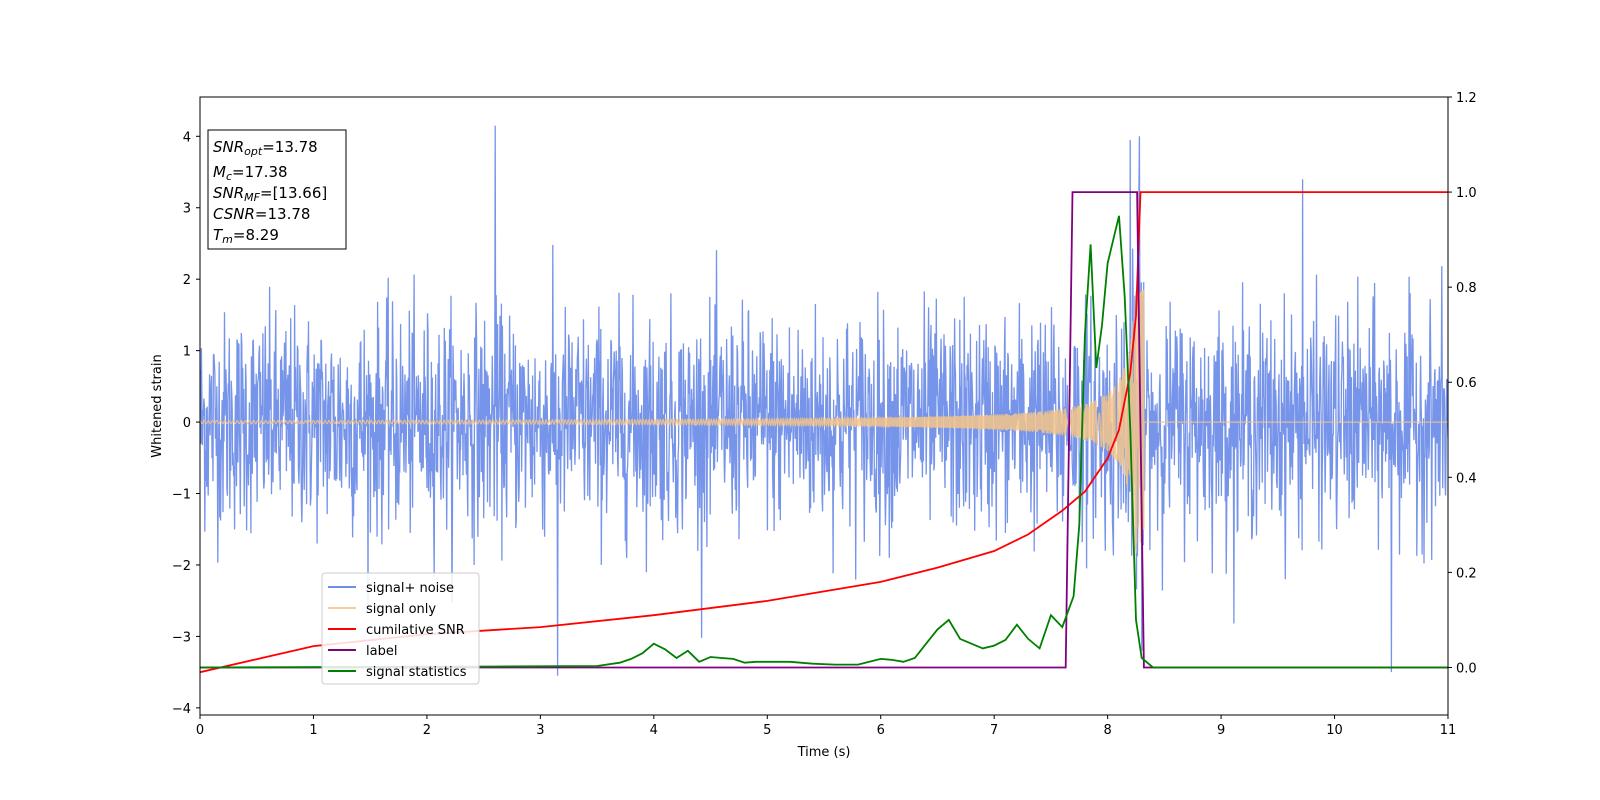 This screenshot has width=1600, height=800. I want to click on legend-label: signal statistics, so click(416, 672).